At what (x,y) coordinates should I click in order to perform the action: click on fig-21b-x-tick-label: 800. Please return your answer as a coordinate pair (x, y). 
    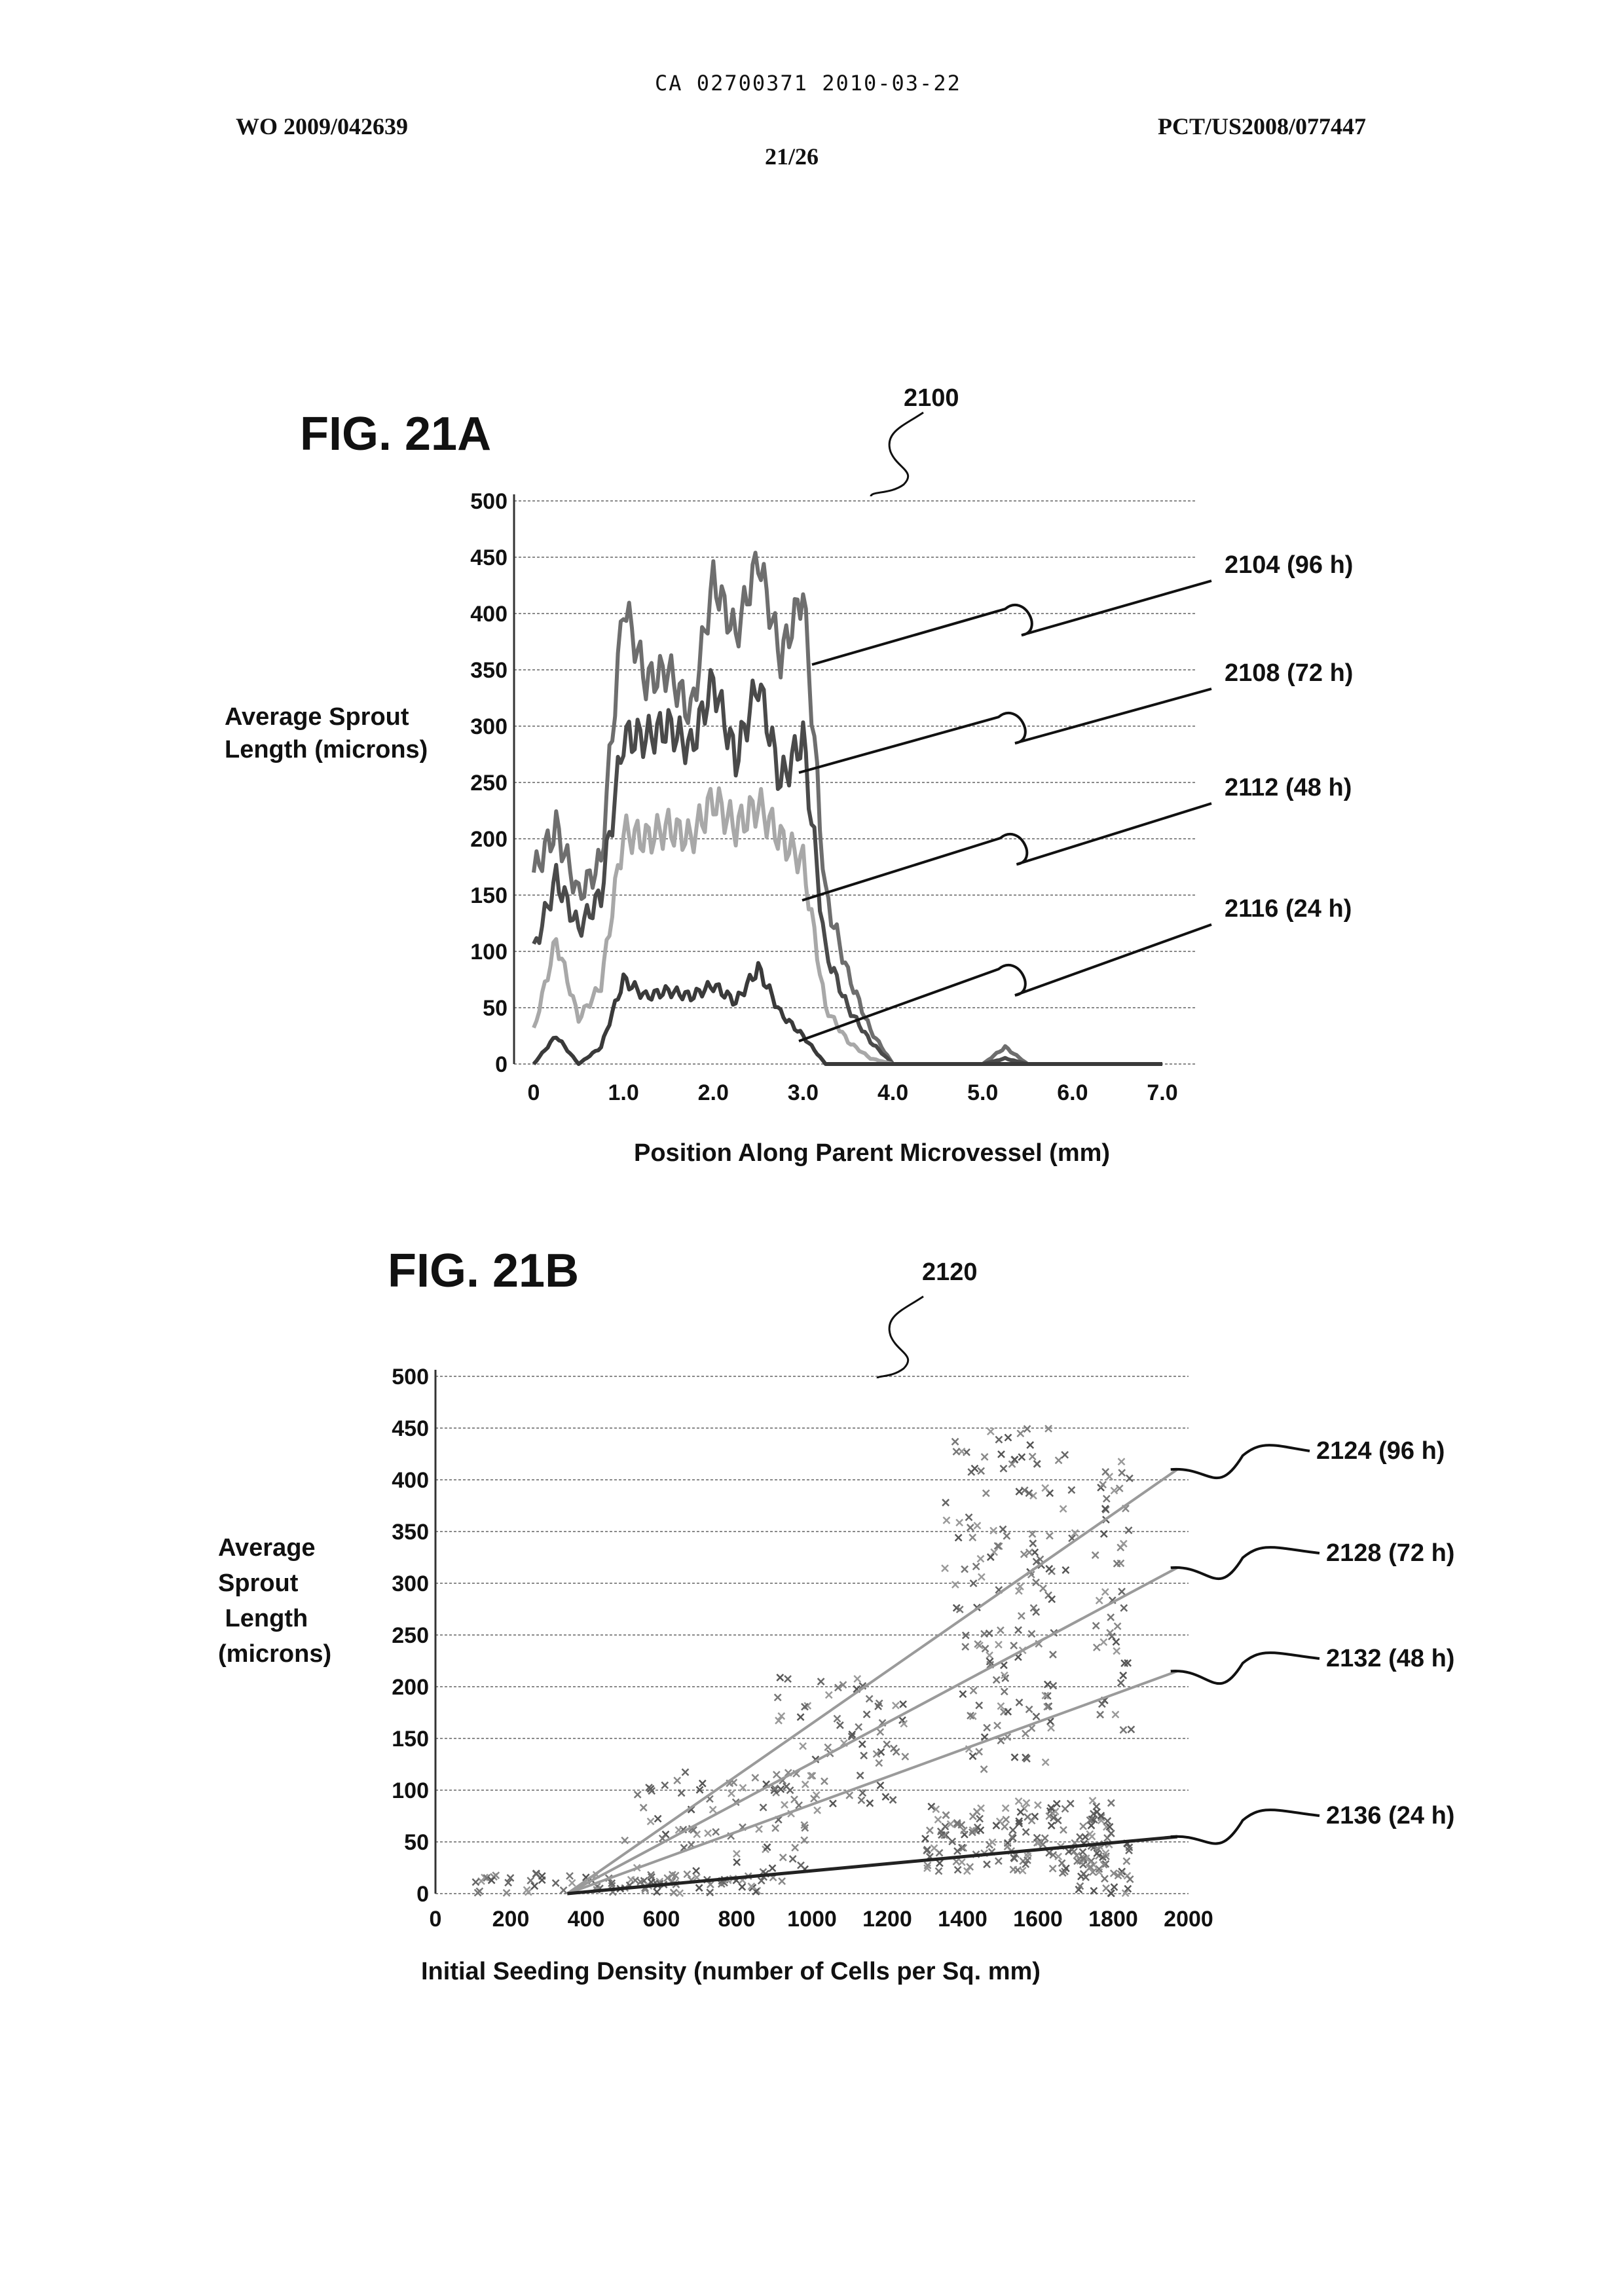
    Looking at the image, I should click on (737, 1919).